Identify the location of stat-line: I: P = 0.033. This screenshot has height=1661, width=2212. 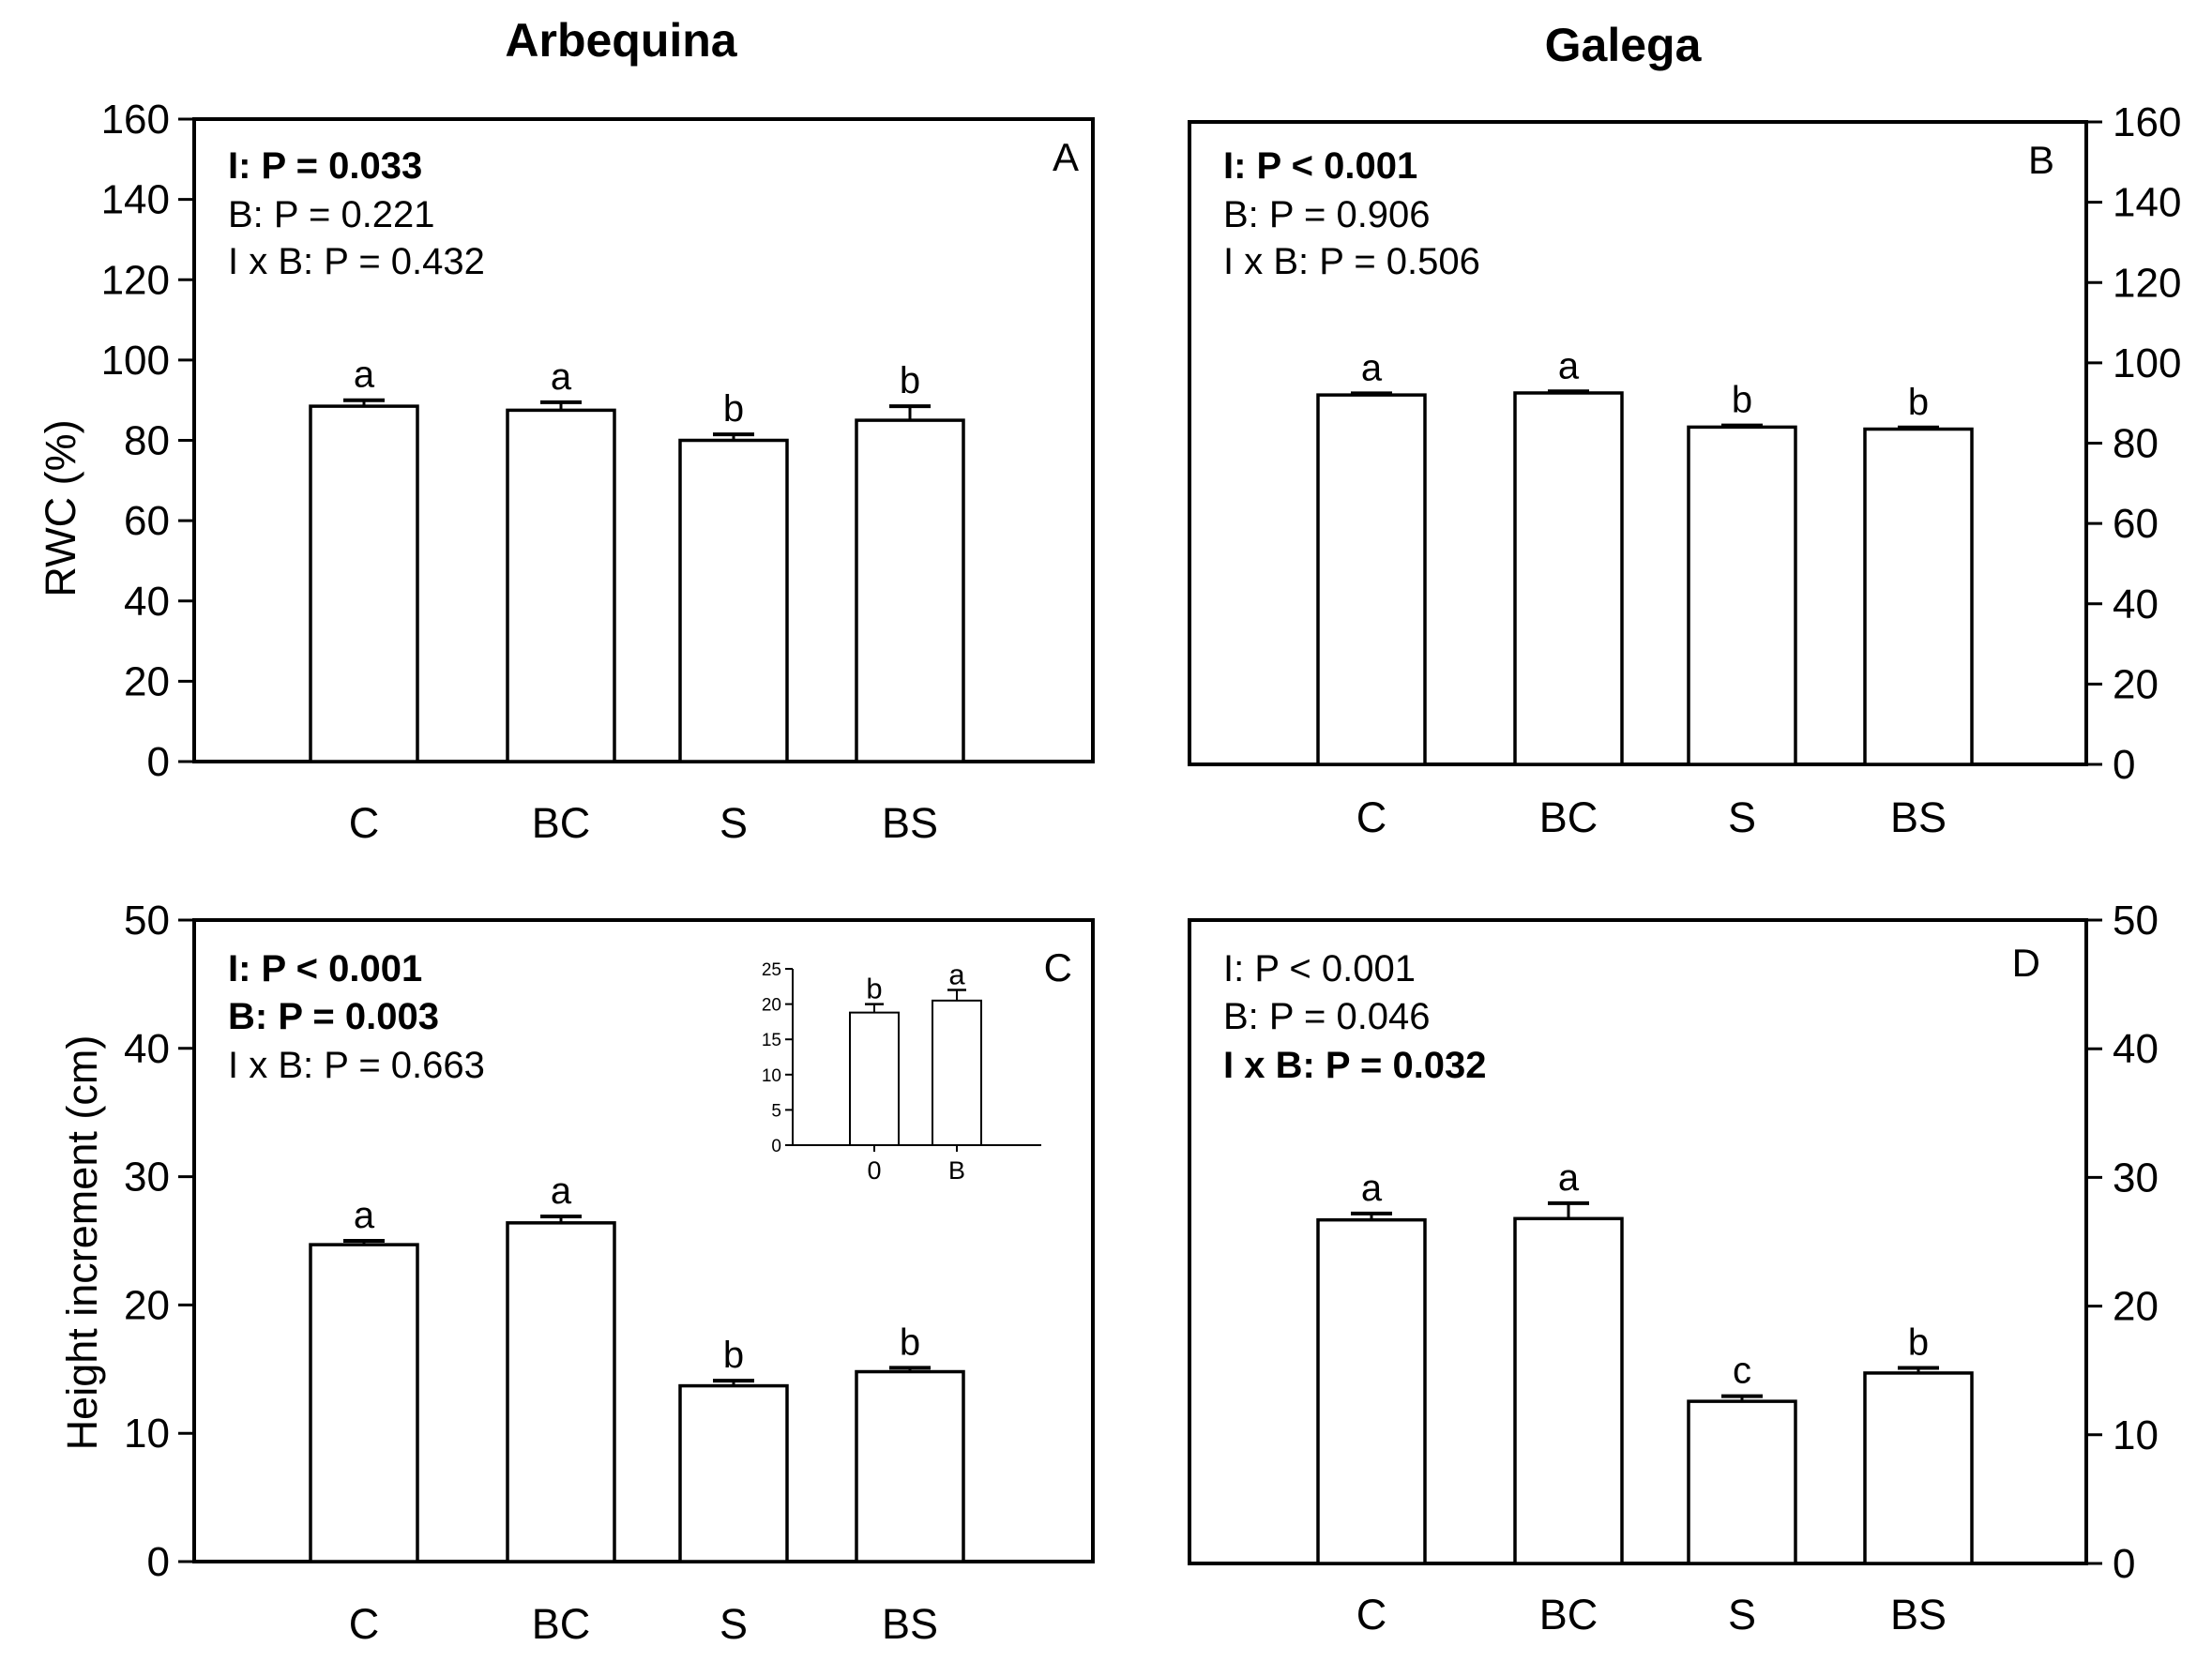
(325, 166).